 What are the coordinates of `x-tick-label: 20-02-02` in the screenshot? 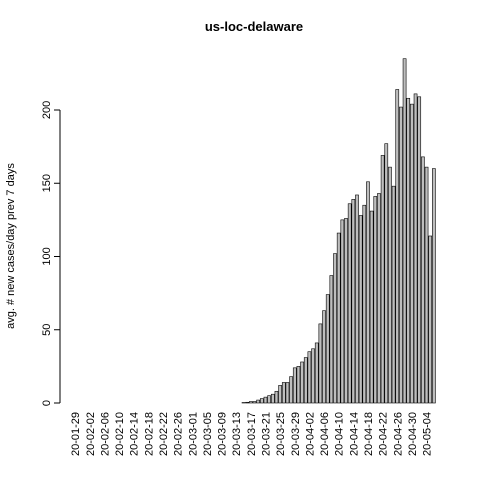 It's located at (91, 434).